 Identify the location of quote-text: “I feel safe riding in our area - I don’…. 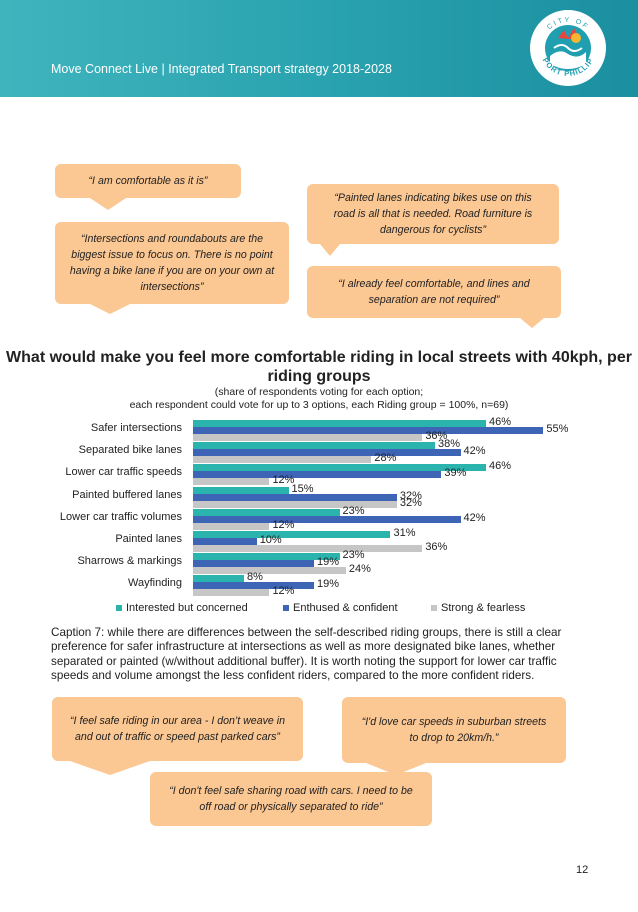
(177, 729).